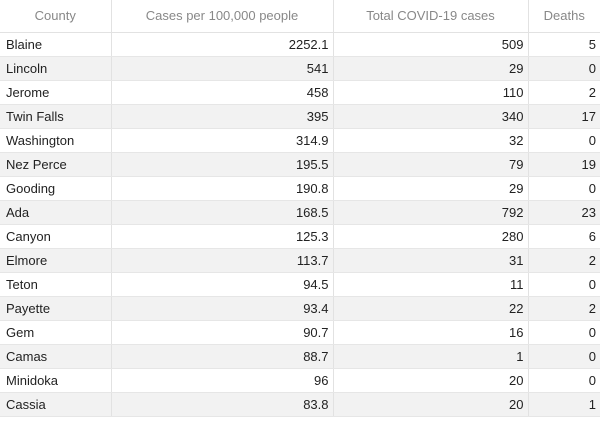  I want to click on cases-per-100k-cell: 314.9, so click(222, 140).